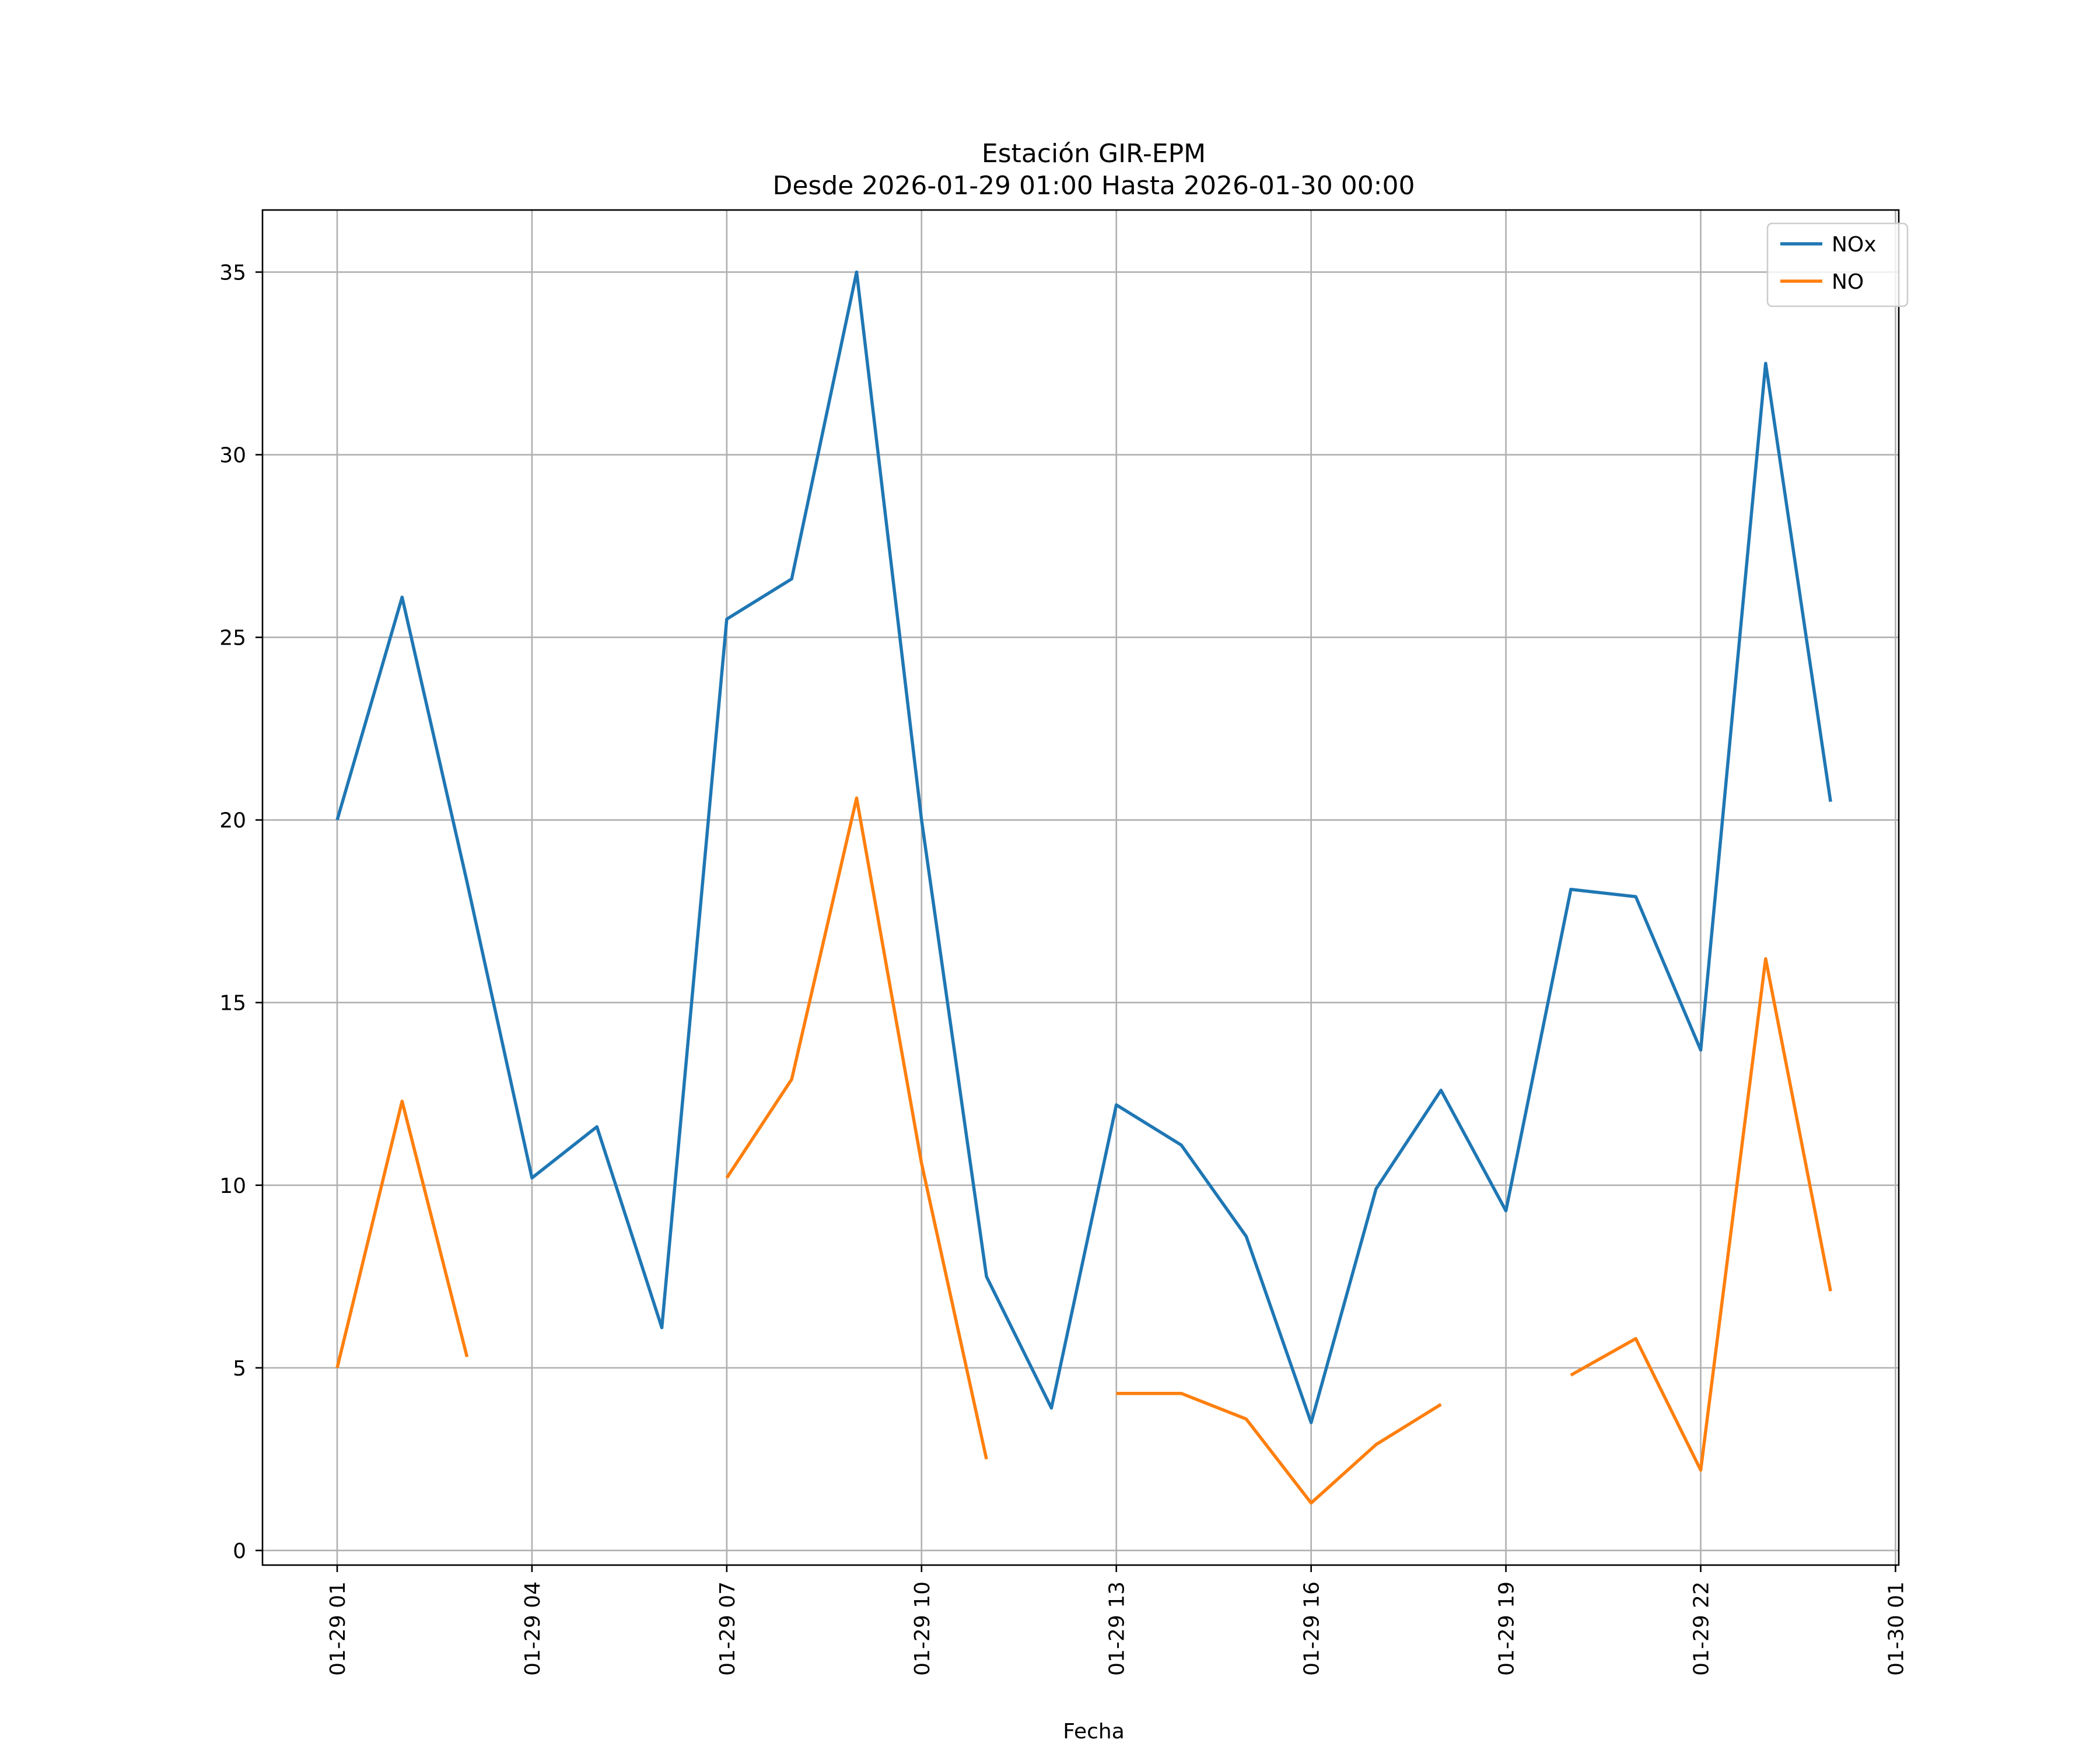  Describe the element at coordinates (1854, 245) in the screenshot. I see `legend-label-nox: NOx` at that location.